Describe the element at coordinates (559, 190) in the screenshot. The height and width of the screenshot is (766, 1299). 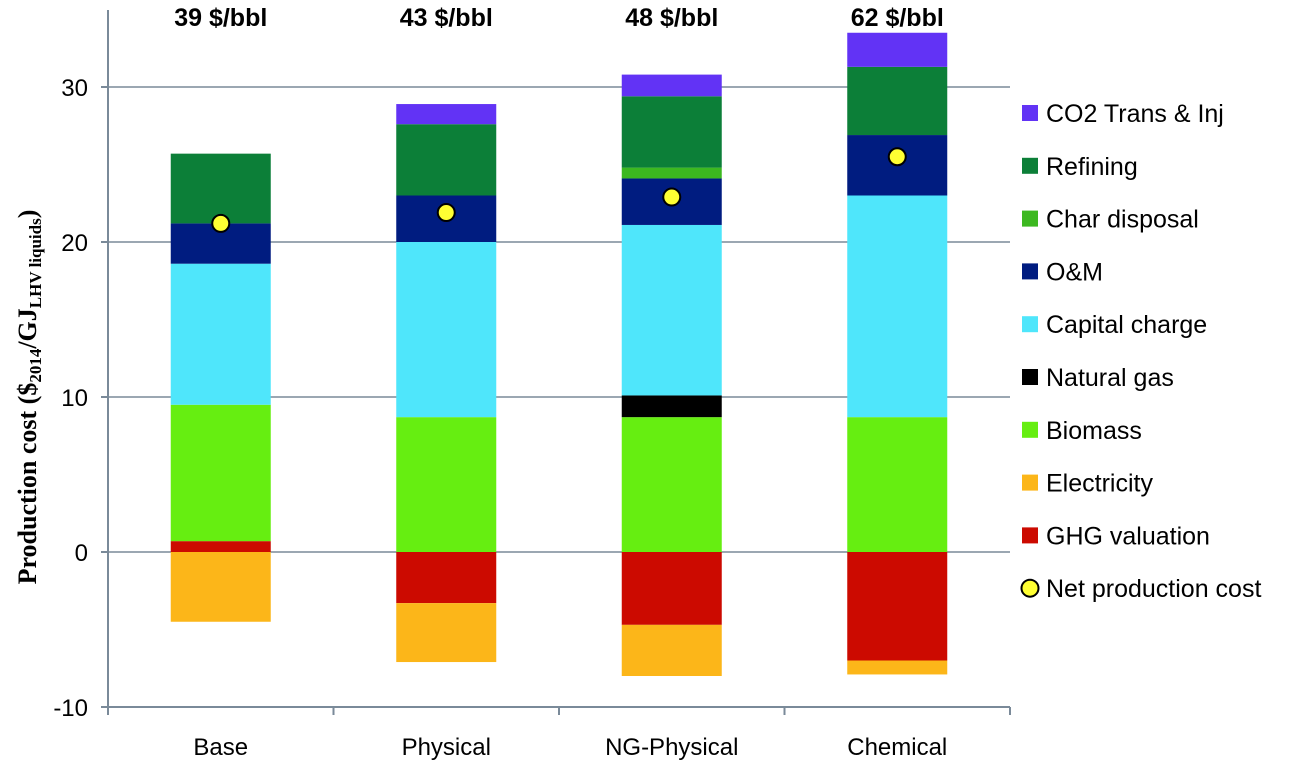
I see `net-cost-markers` at that location.